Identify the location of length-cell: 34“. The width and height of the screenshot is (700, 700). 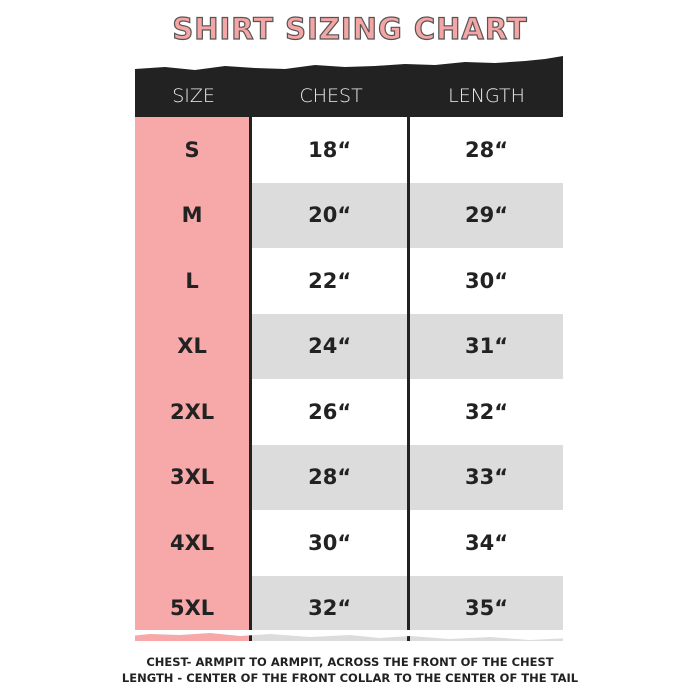
(486, 543).